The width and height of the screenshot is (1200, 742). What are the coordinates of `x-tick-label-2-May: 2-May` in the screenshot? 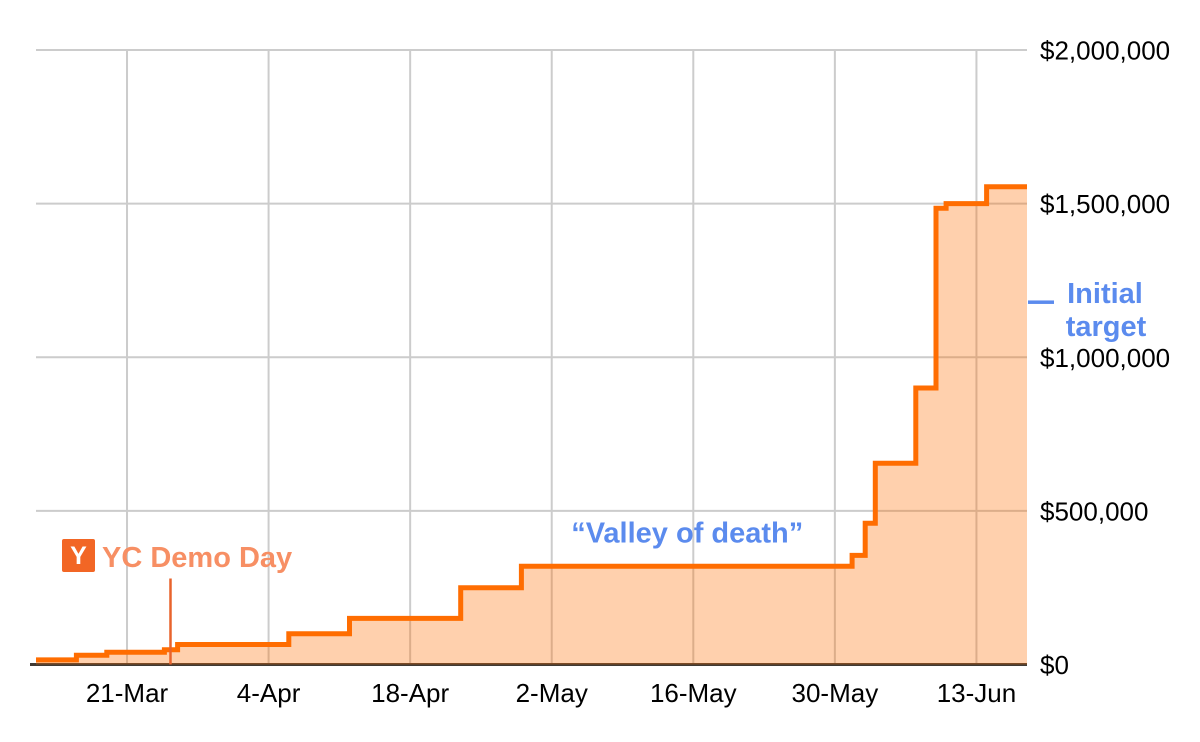 It's located at (552, 693).